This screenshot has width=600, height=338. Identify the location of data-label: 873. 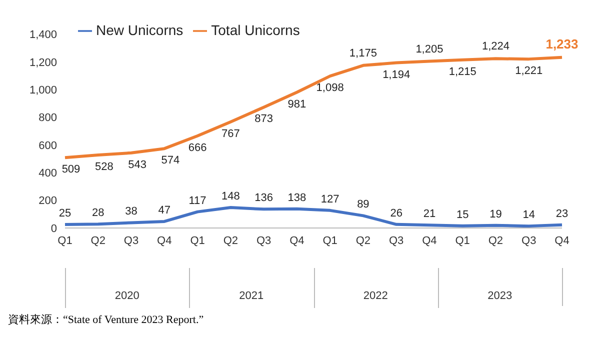
(263, 119).